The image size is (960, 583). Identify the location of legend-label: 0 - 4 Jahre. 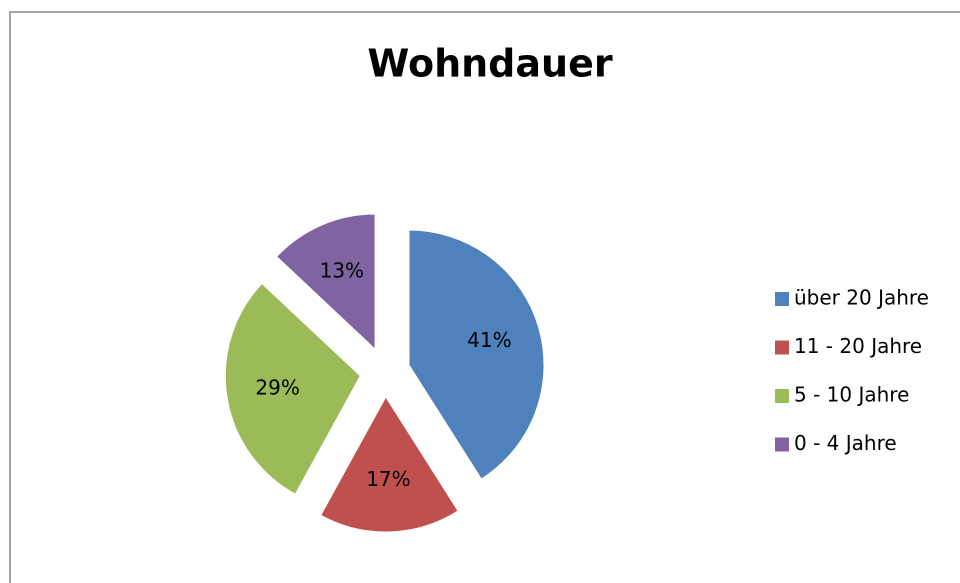
(845, 443).